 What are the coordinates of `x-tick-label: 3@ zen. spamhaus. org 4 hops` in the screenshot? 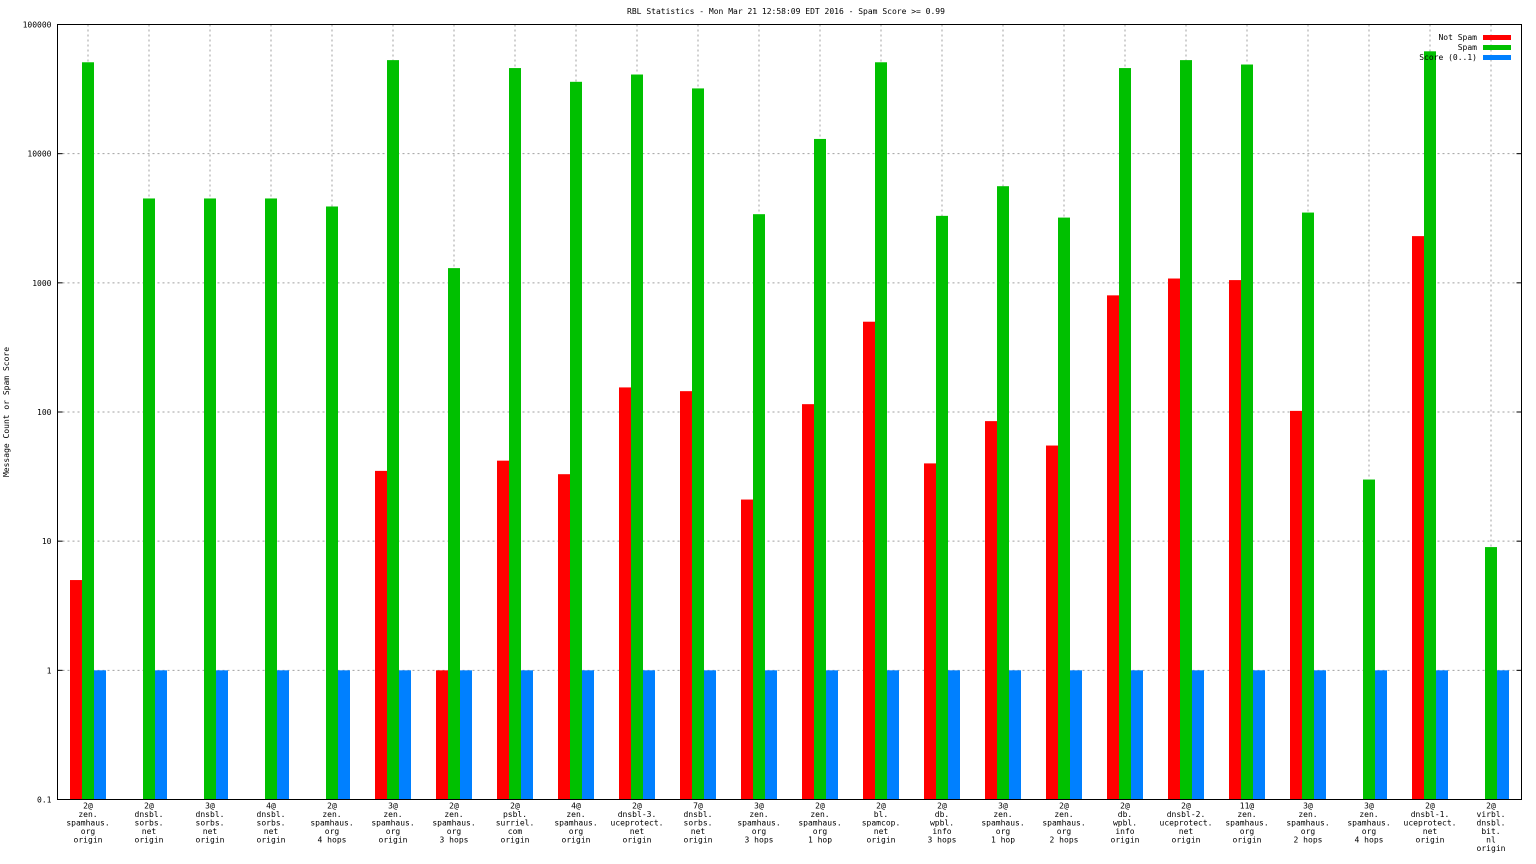 It's located at (1368, 823).